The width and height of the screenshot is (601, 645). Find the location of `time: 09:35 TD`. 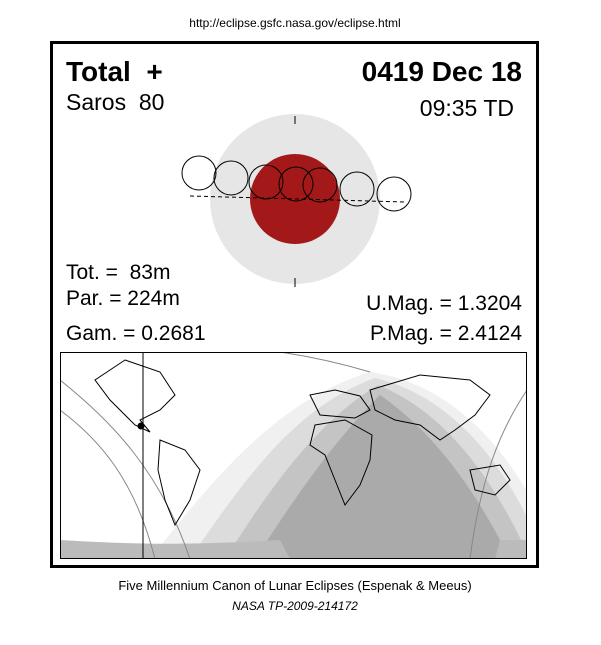

time: 09:35 TD is located at coordinates (467, 108).